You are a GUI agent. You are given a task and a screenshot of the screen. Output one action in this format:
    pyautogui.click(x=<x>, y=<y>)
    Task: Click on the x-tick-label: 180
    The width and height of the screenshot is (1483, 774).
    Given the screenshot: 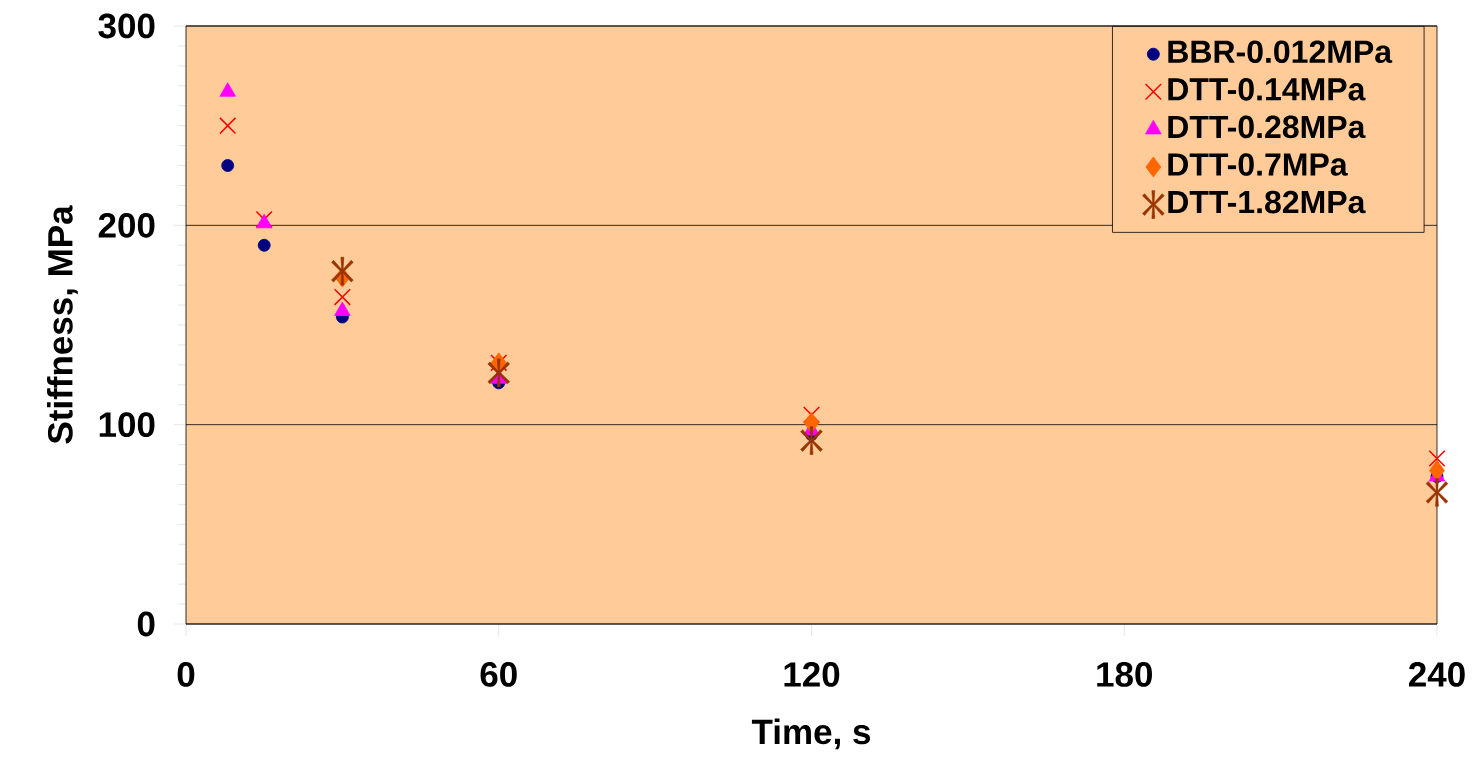 What is the action you would take?
    pyautogui.click(x=1124, y=674)
    